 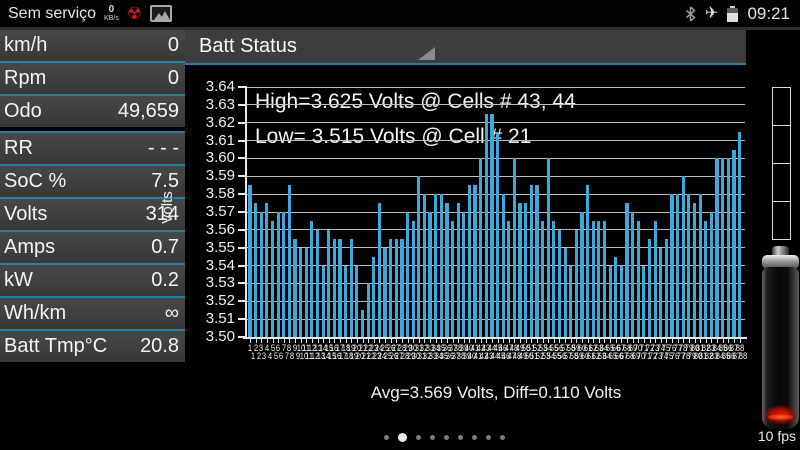 What do you see at coordinates (720, 356) in the screenshot?
I see `x-tick-label: 84` at bounding box center [720, 356].